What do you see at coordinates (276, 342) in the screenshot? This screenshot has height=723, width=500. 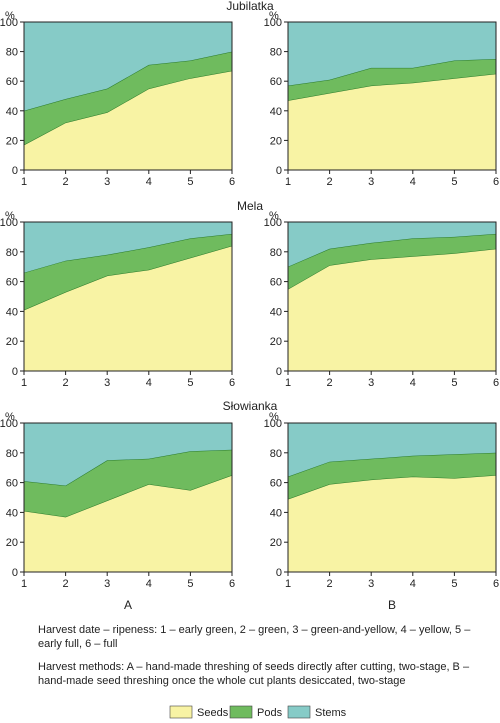 I see `panel-2-b-ytick-label: 20` at bounding box center [276, 342].